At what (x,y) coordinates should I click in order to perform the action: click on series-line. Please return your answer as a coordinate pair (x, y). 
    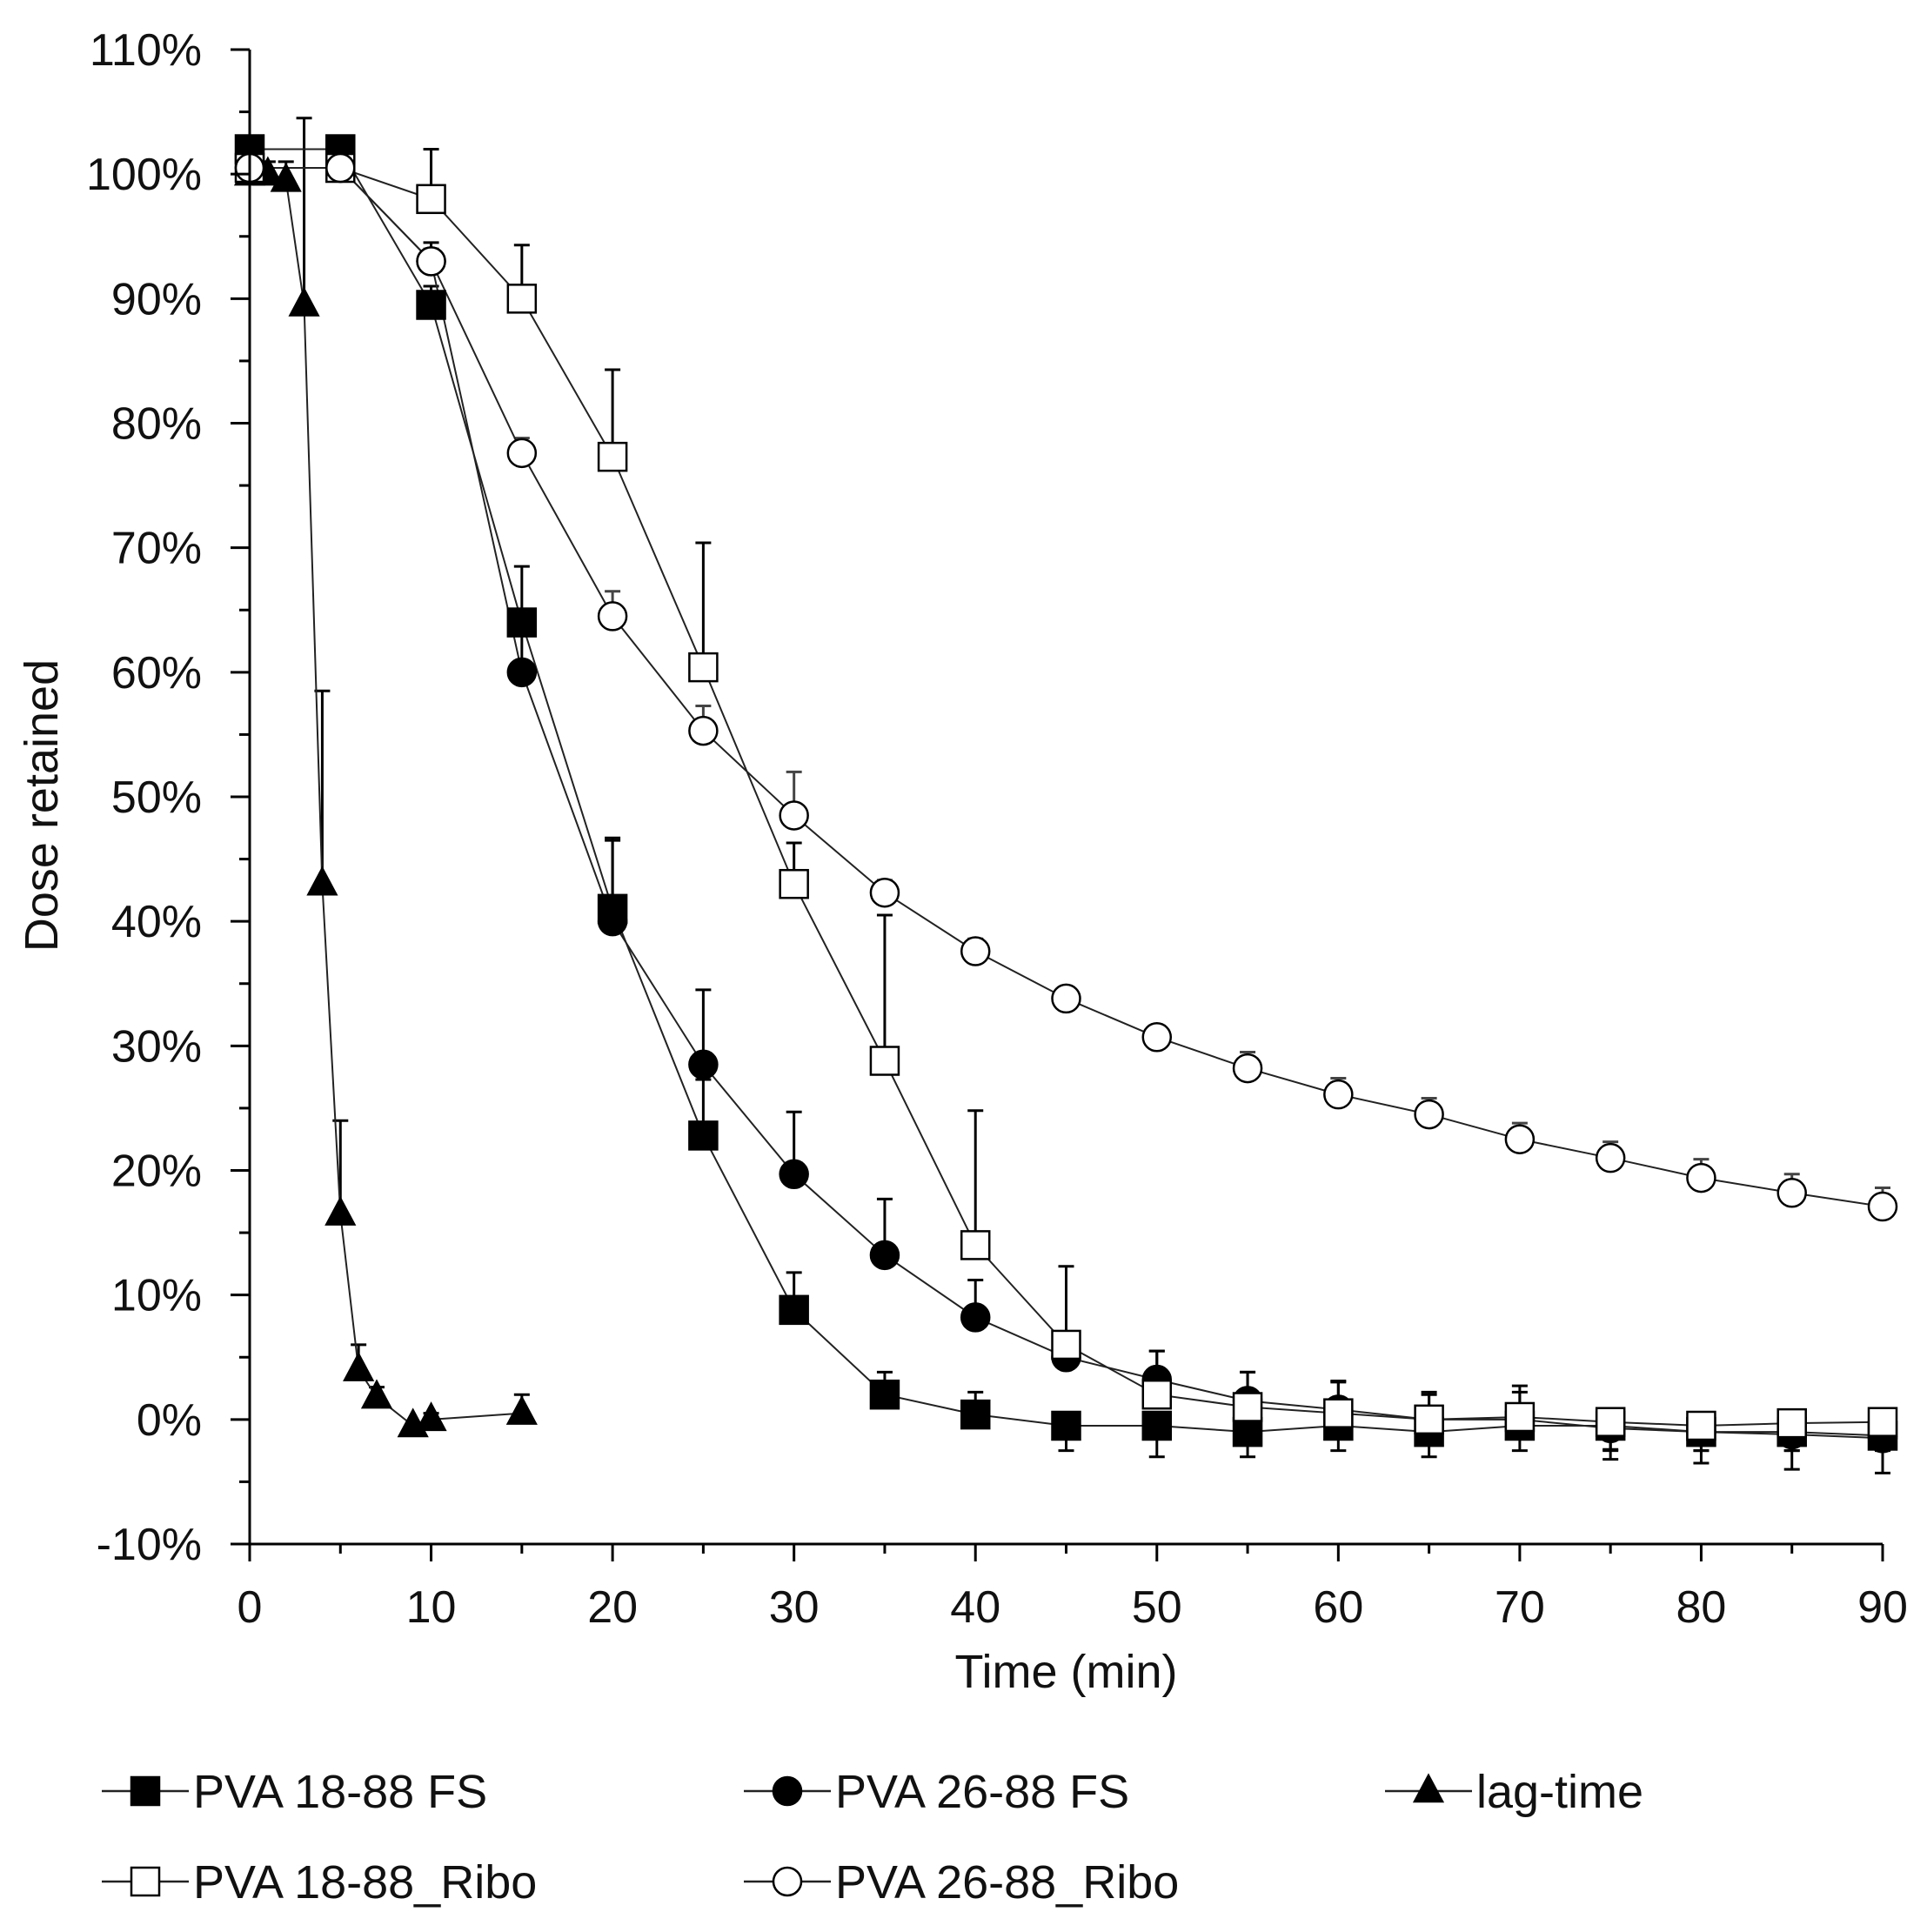
    Looking at the image, I should click on (386, 800).